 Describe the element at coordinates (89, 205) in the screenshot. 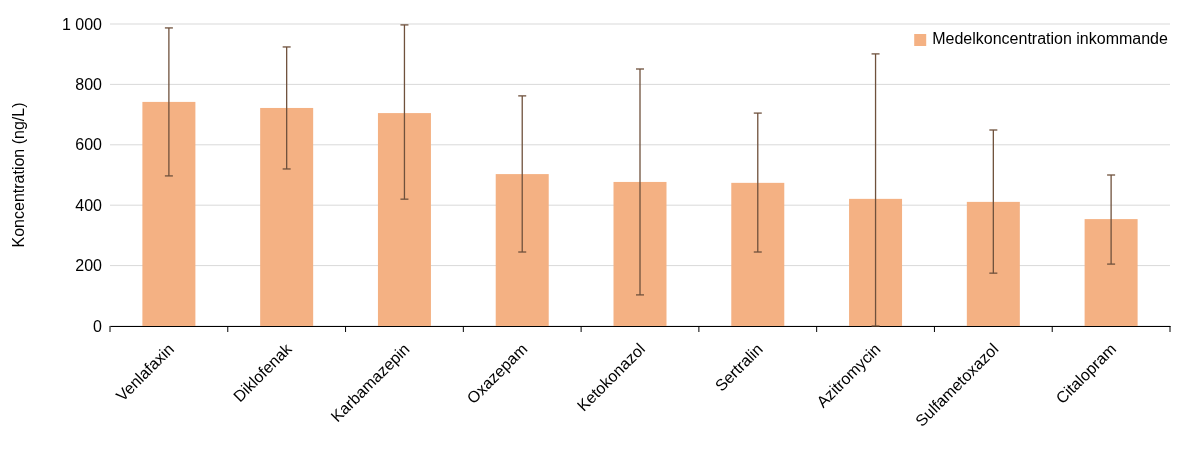

I see `y-tick-label: 400` at that location.